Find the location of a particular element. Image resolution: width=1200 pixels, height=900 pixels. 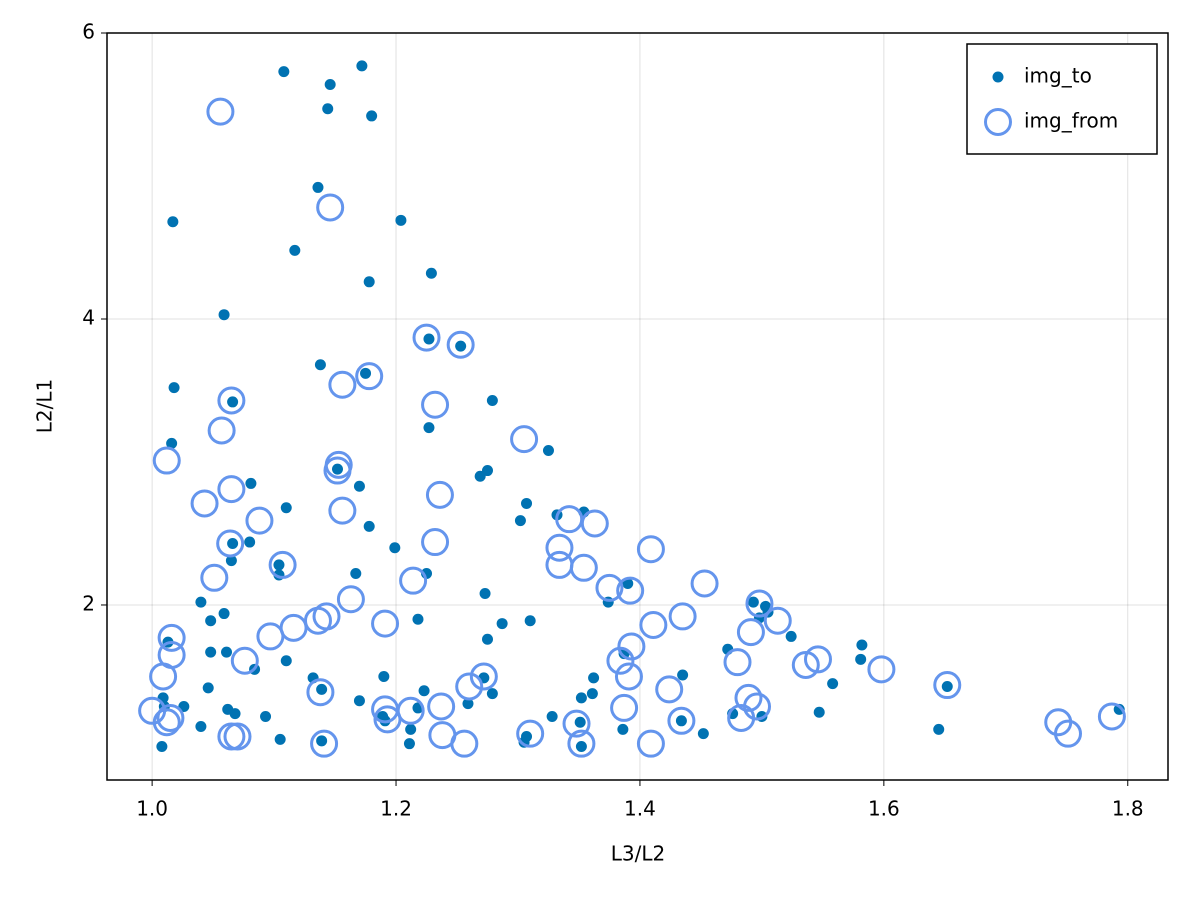

legend: img_to img_from is located at coordinates (1062, 99).